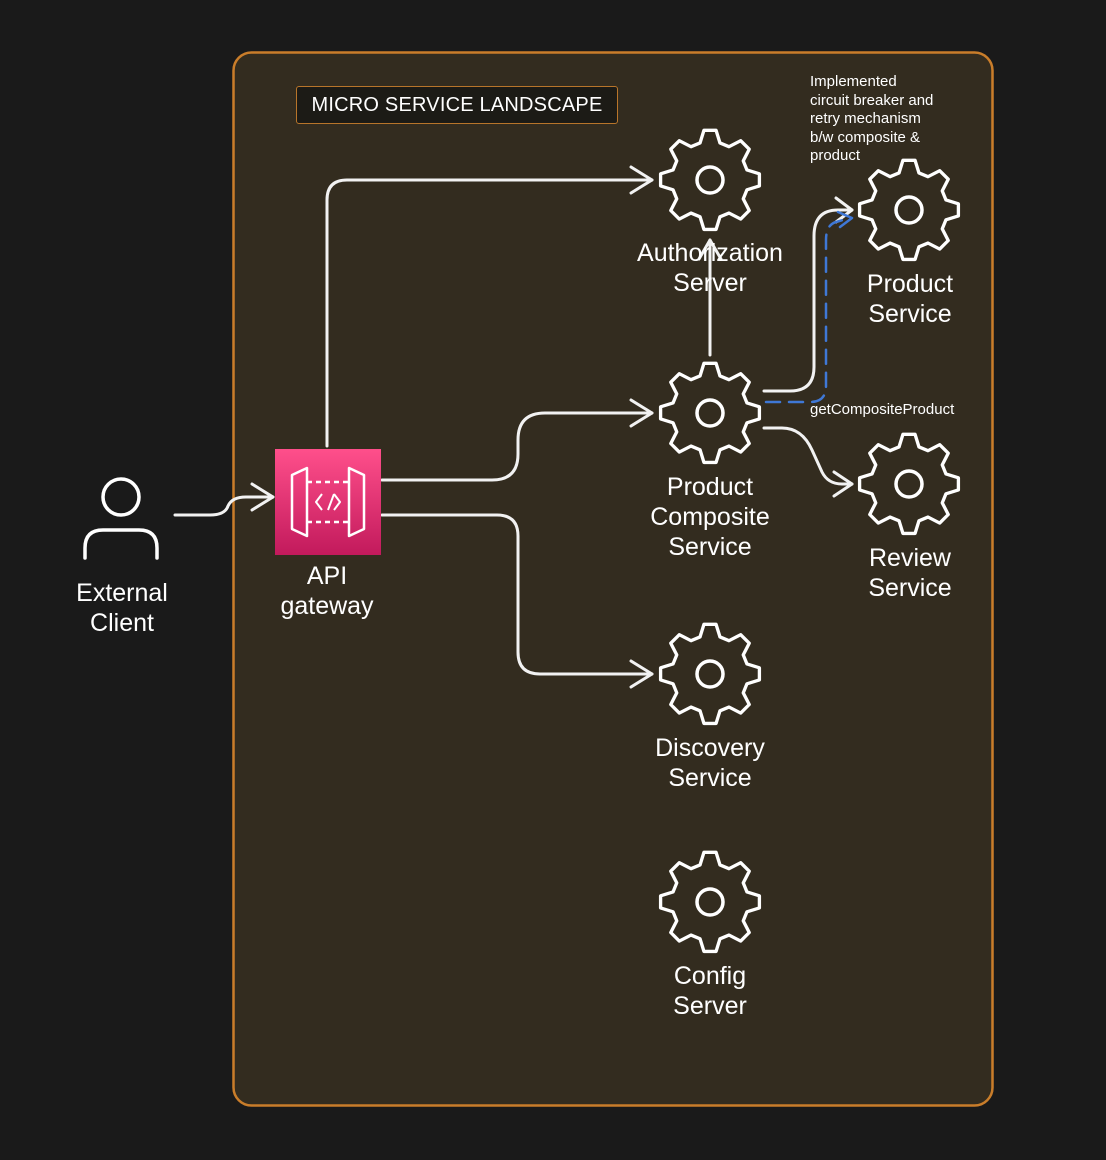 The height and width of the screenshot is (1160, 1106). What do you see at coordinates (327, 591) in the screenshot?
I see `api-gateway-label: API gateway` at bounding box center [327, 591].